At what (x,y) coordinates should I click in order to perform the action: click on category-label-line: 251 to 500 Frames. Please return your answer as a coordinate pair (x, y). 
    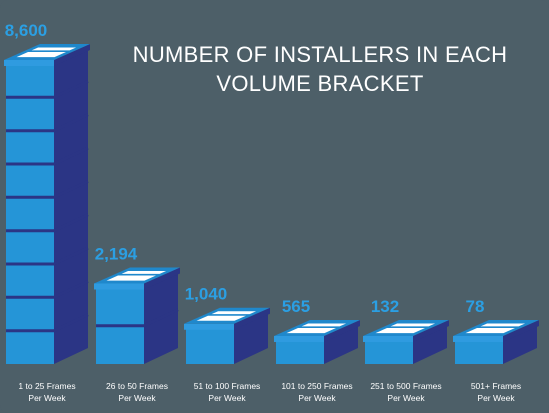
    Looking at the image, I should click on (405, 386).